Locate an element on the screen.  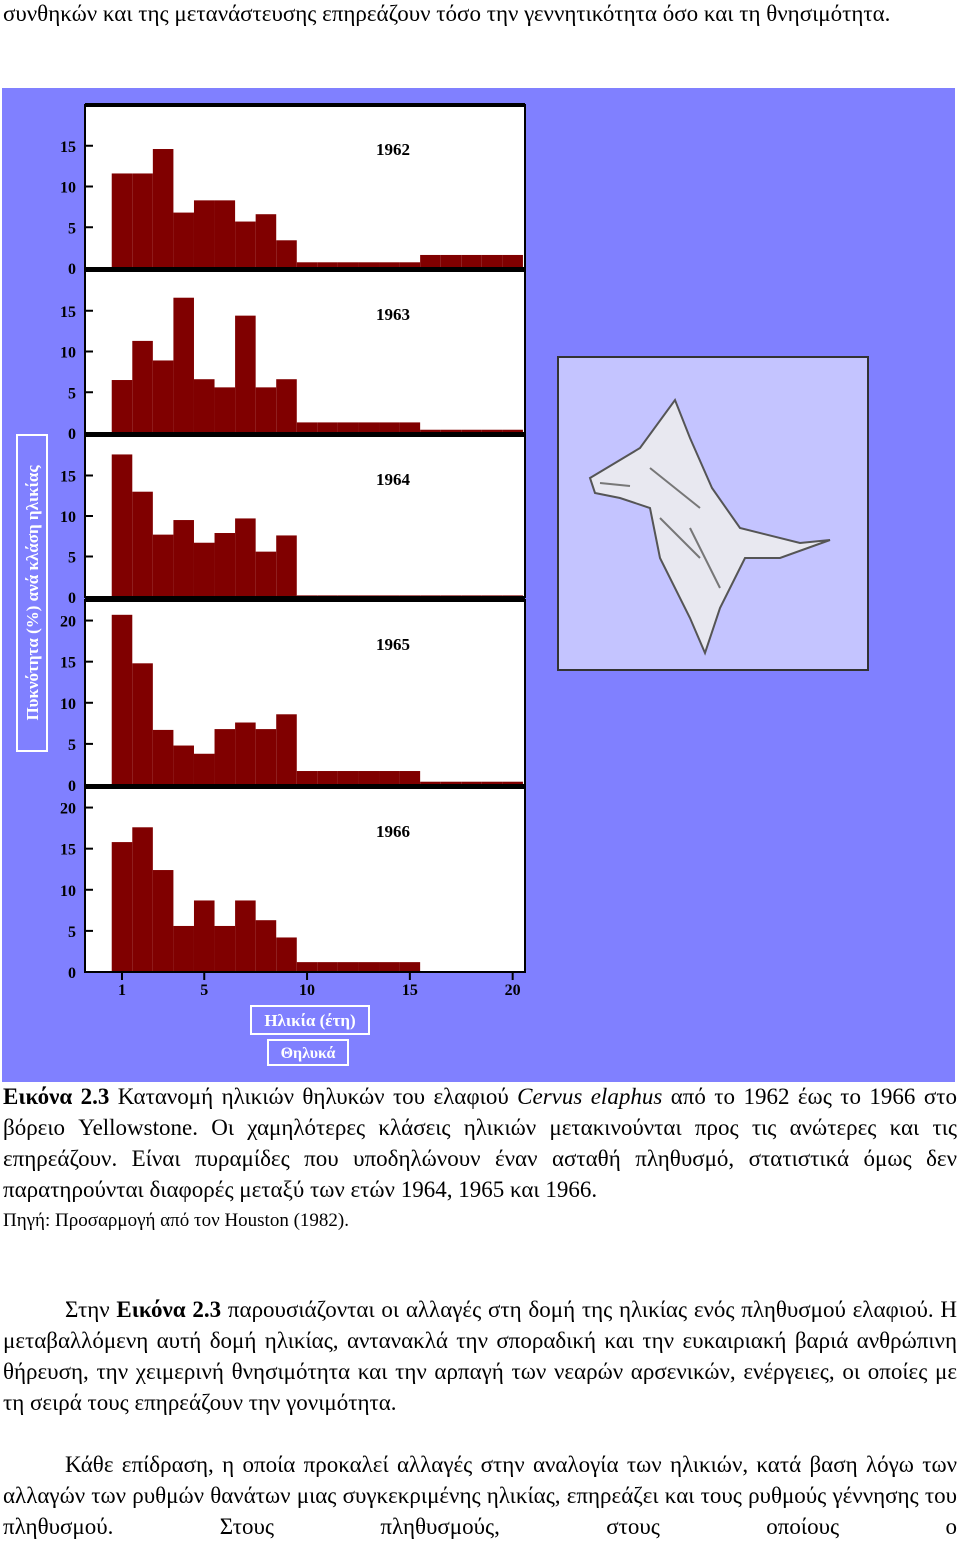
panel-title: 1966 is located at coordinates (393, 831).